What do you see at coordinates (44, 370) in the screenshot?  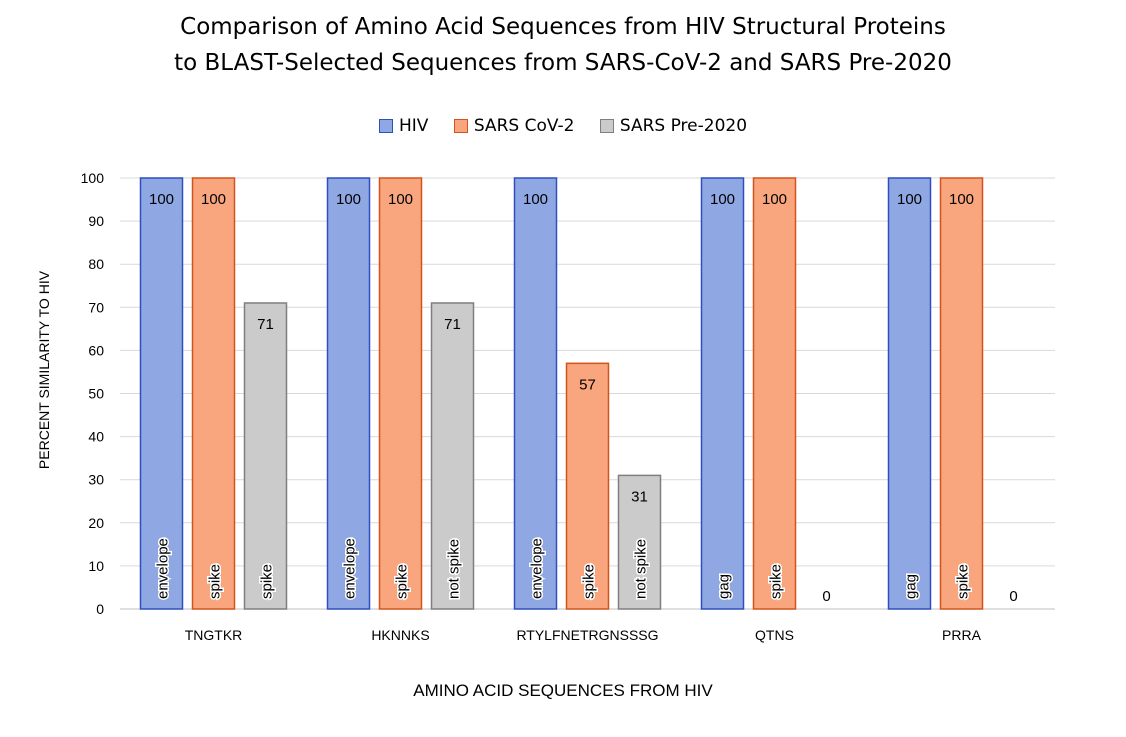 I see `y-axis-label: PERCENT SIMILARITY TO HIV` at bounding box center [44, 370].